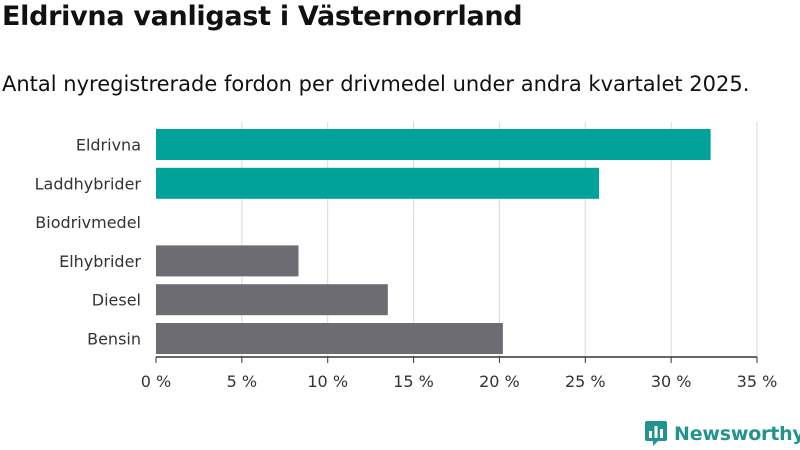 Image resolution: width=800 pixels, height=450 pixels. Describe the element at coordinates (585, 381) in the screenshot. I see `x-tick-label: 25 %` at that location.